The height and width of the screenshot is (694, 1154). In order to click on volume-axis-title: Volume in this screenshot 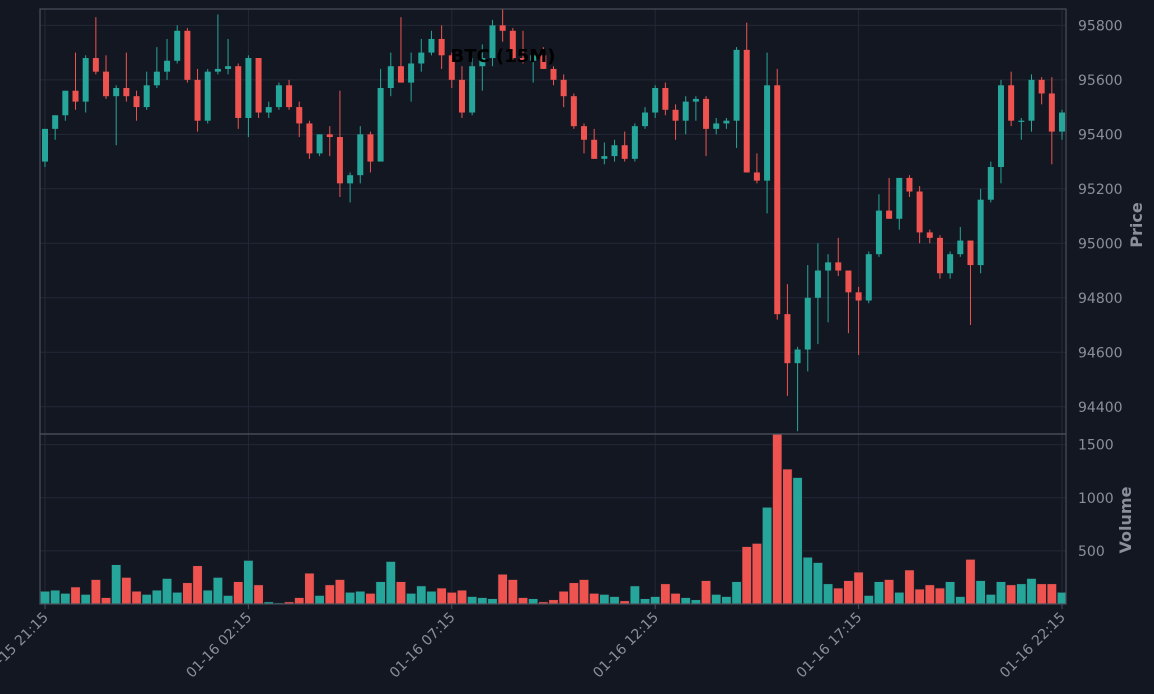, I will do `click(1125, 519)`.